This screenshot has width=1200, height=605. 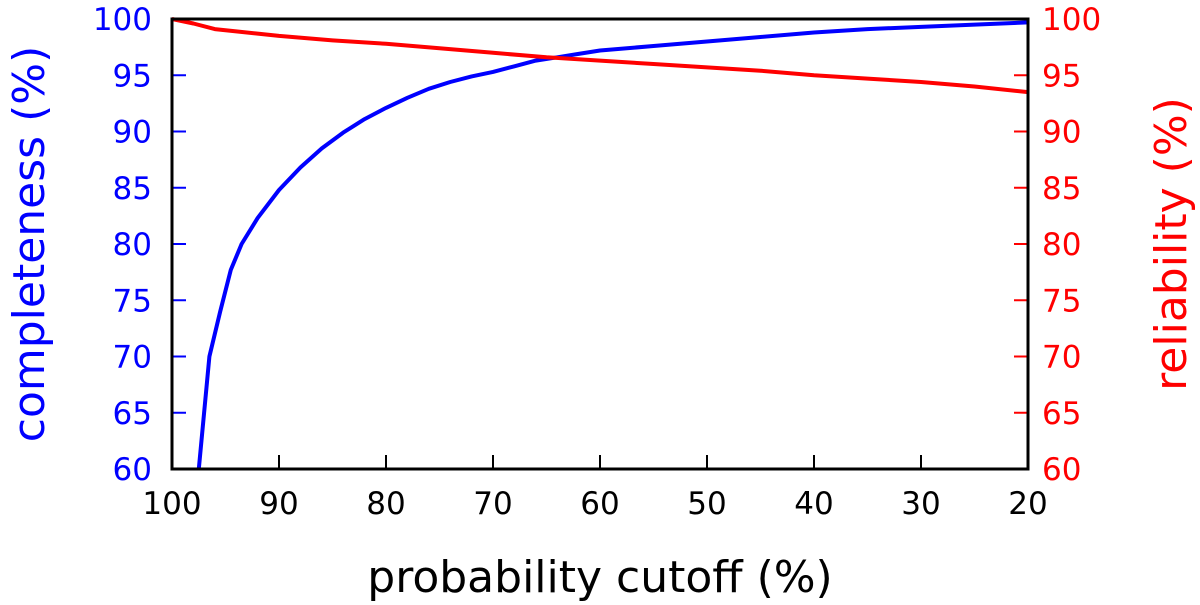 What do you see at coordinates (1061, 301) in the screenshot?
I see `right-y-tick-label: 75` at bounding box center [1061, 301].